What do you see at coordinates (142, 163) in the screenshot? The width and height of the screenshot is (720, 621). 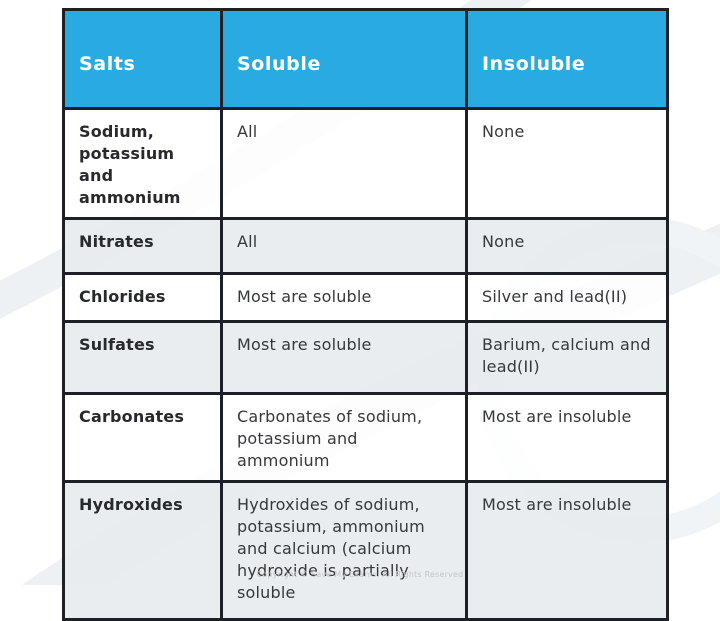 I see `cell-salt: Sodium, potassium and ammonium` at bounding box center [142, 163].